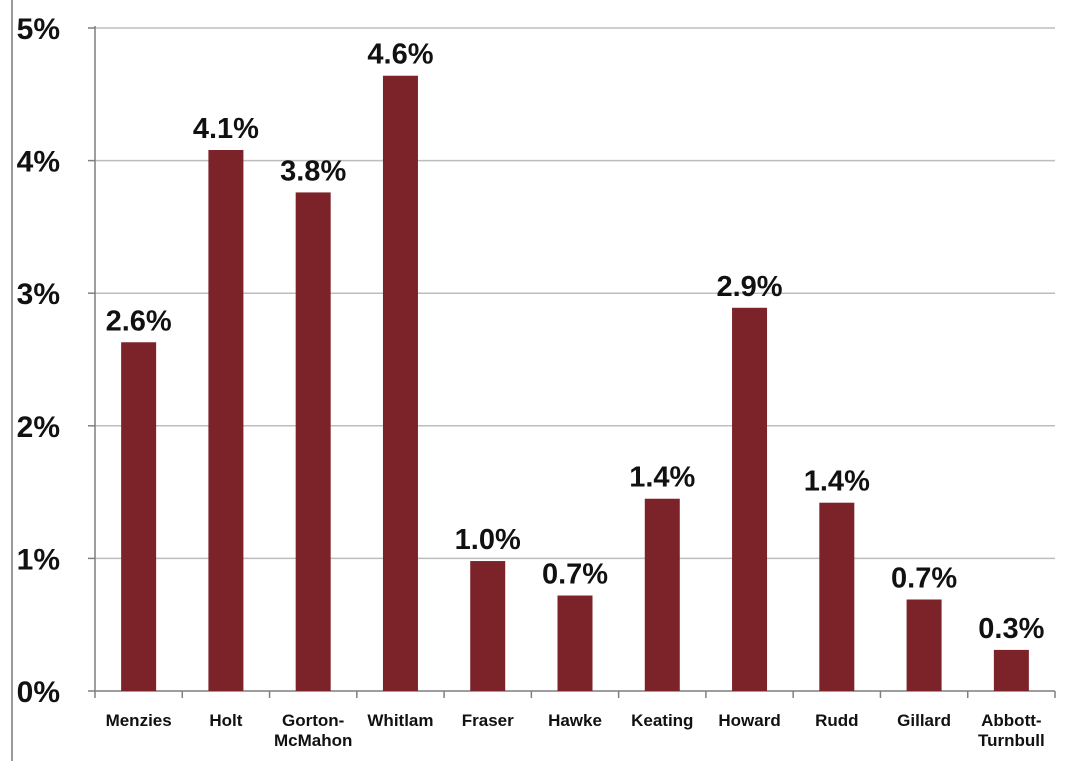 The image size is (1068, 761). What do you see at coordinates (1011, 720) in the screenshot?
I see `category-label: Abbott-` at bounding box center [1011, 720].